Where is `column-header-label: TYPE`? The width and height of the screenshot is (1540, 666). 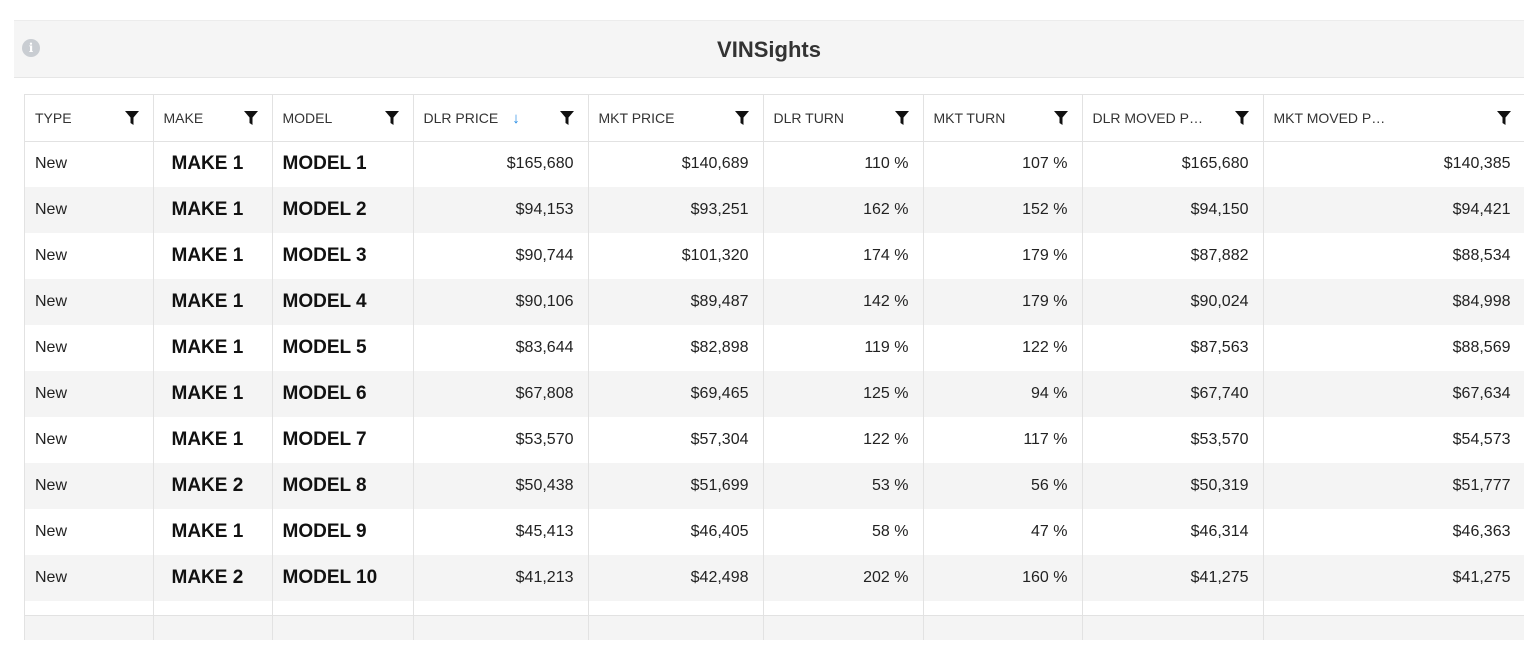 column-header-label: TYPE is located at coordinates (53, 118).